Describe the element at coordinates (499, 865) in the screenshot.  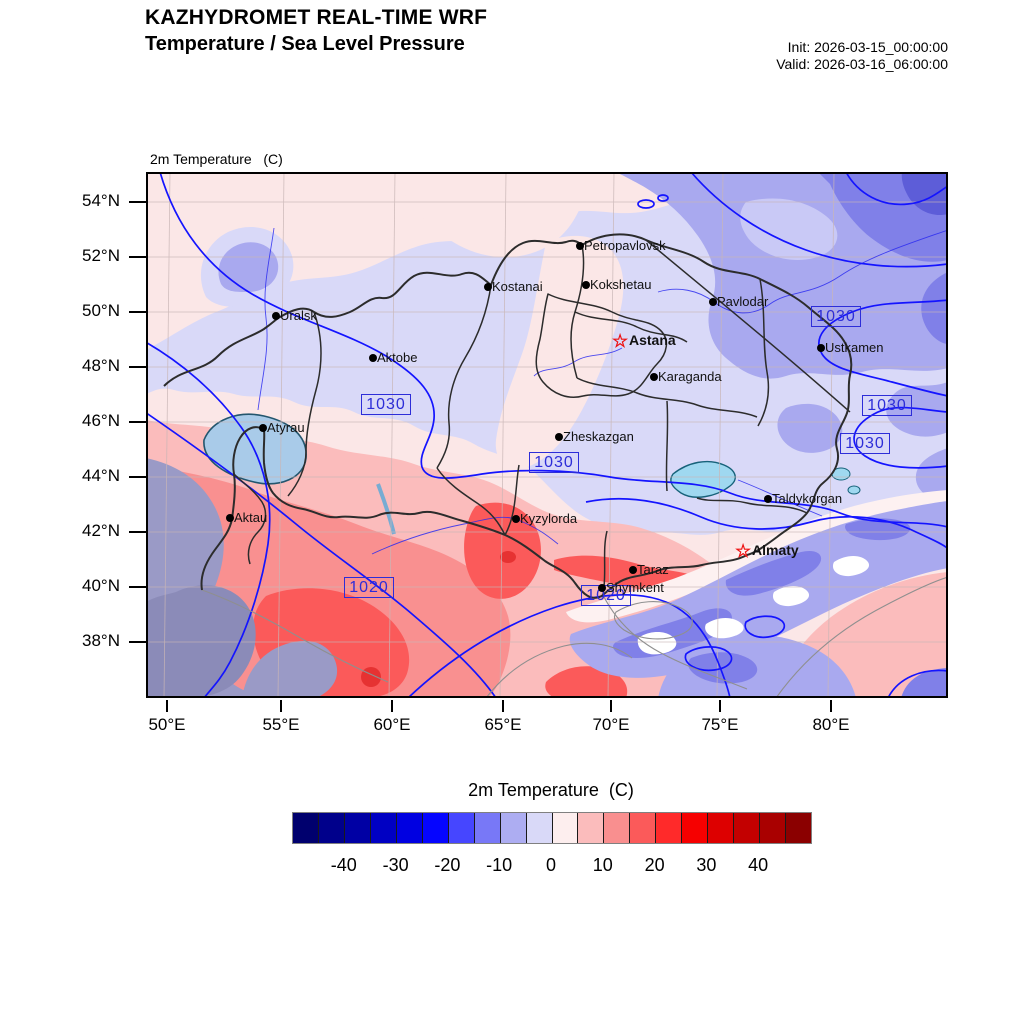
I see `colorbar-tick-label: -10` at that location.